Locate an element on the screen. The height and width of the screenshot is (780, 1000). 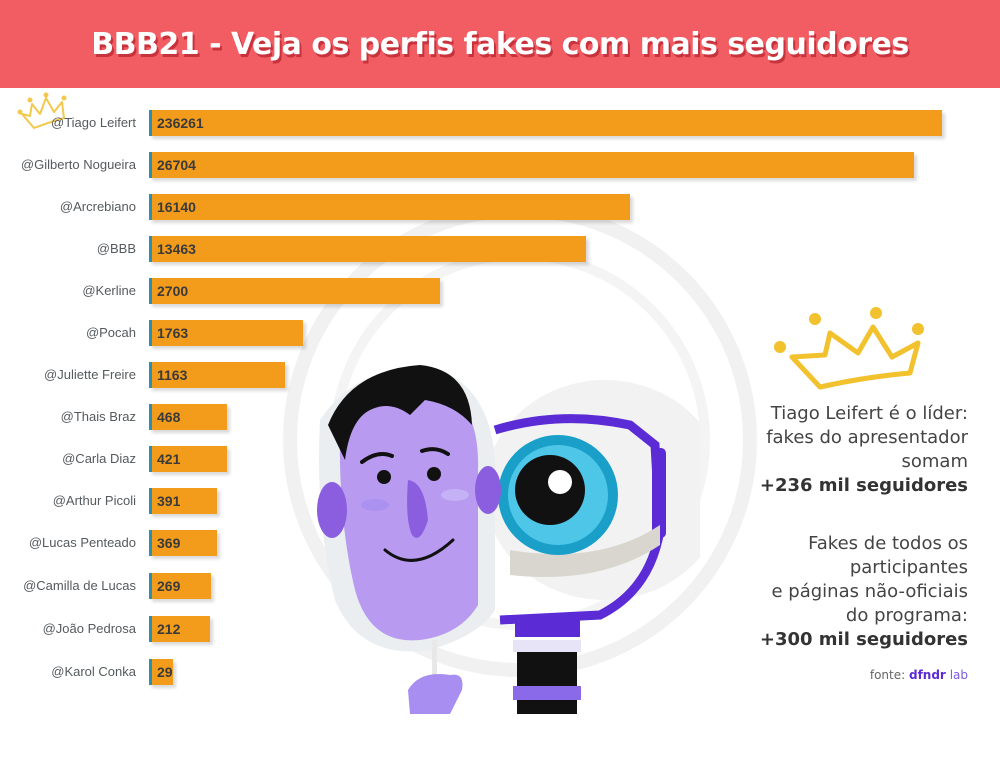
bar-label: @Karol Conka is located at coordinates (93, 671).